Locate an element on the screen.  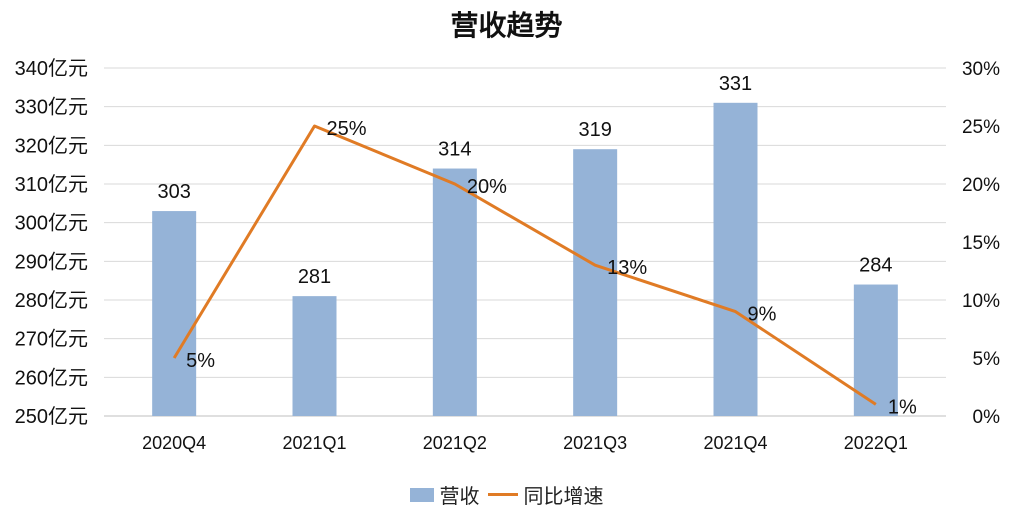
right-tick-label: 15% is located at coordinates (981, 243).